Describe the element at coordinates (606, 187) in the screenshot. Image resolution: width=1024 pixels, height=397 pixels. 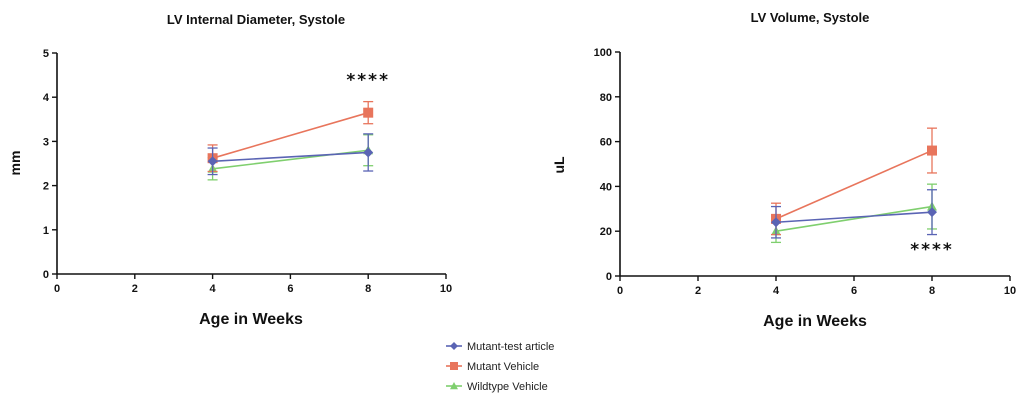
I see `y-tick-label: 40` at that location.